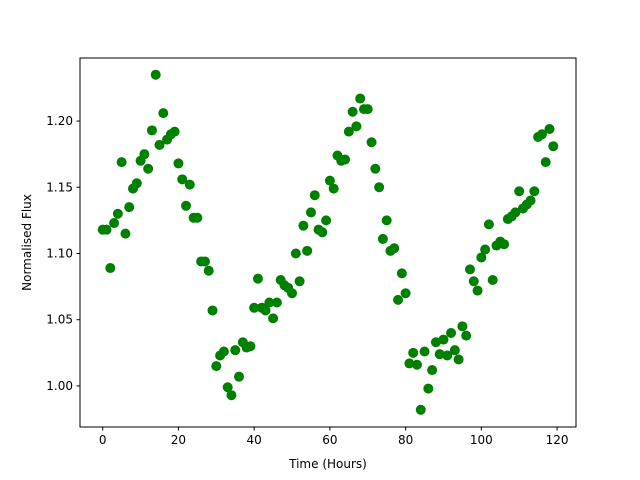  What do you see at coordinates (254, 440) in the screenshot?
I see `x-tick-label: 40` at bounding box center [254, 440].